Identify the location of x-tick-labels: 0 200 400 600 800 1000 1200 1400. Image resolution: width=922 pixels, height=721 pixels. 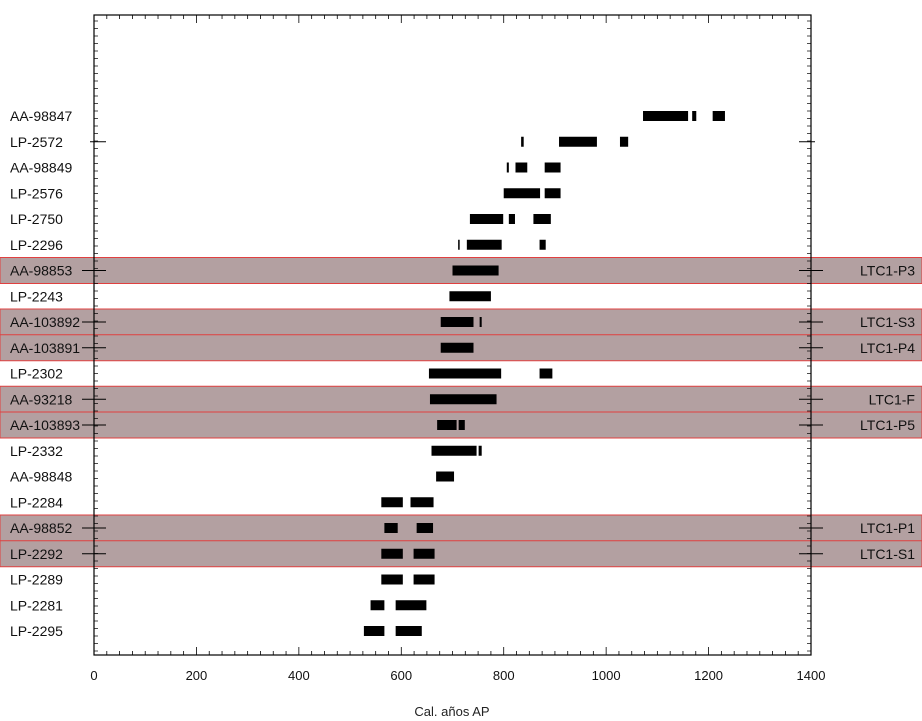
(457, 675).